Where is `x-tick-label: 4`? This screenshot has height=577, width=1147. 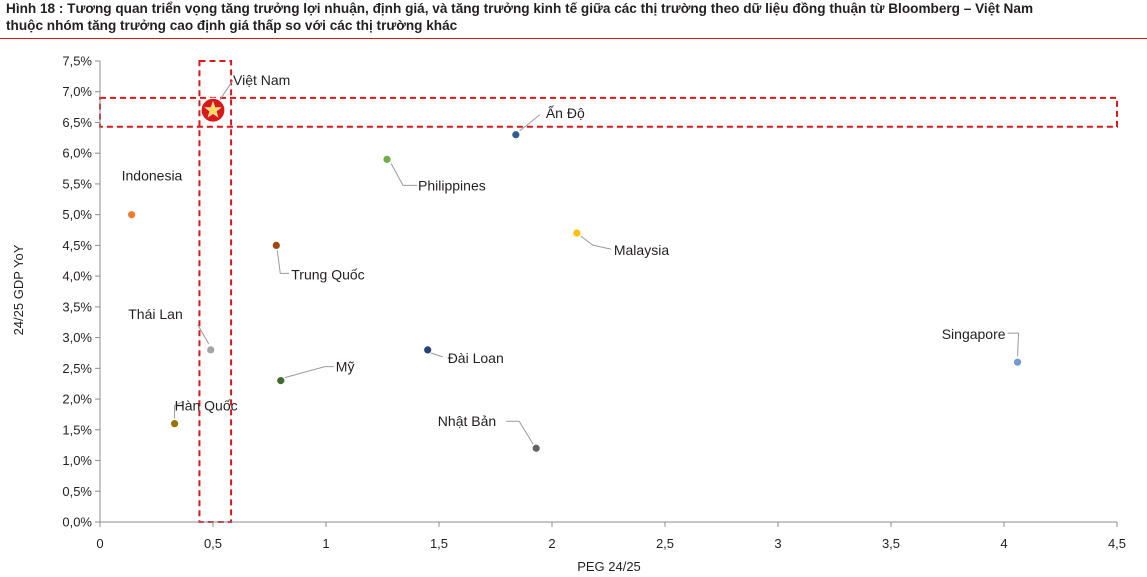
x-tick-label: 4 is located at coordinates (1003, 543).